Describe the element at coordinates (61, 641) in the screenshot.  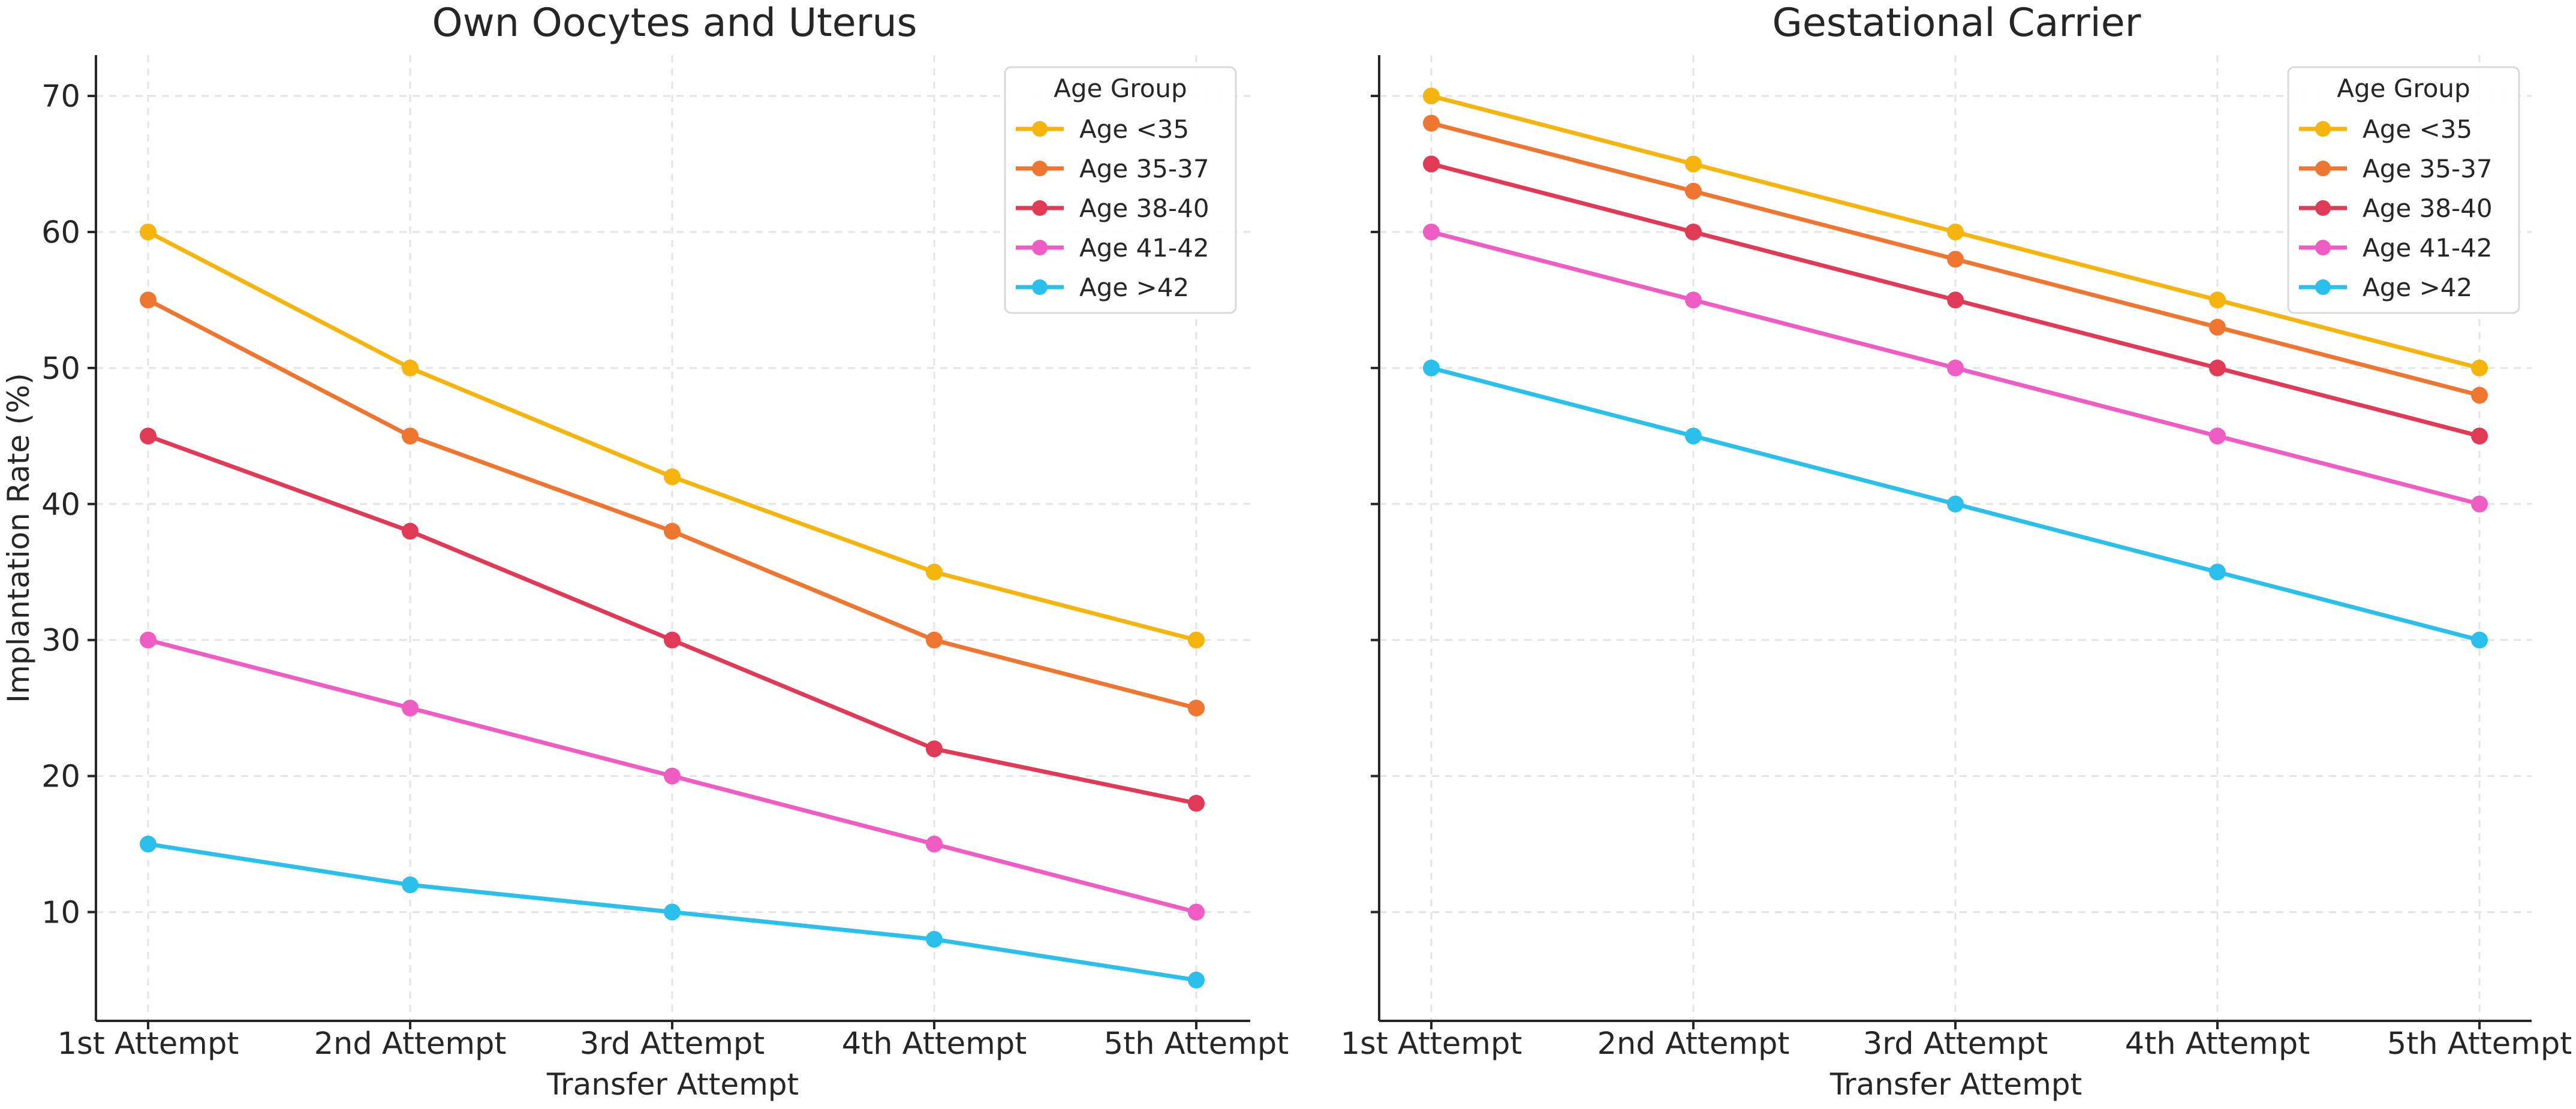
I see `y-tick-label: 30` at that location.